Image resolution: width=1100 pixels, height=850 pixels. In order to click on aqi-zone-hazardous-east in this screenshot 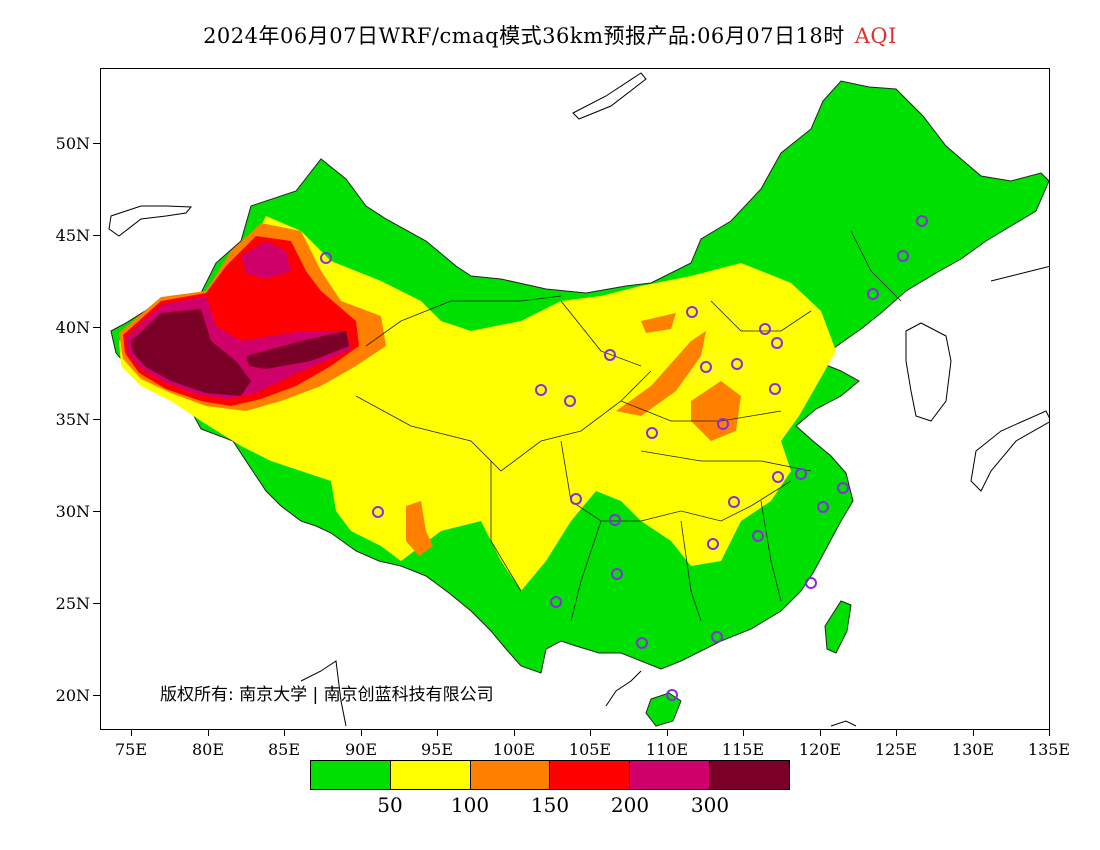, I will do `click(297, 350)`.